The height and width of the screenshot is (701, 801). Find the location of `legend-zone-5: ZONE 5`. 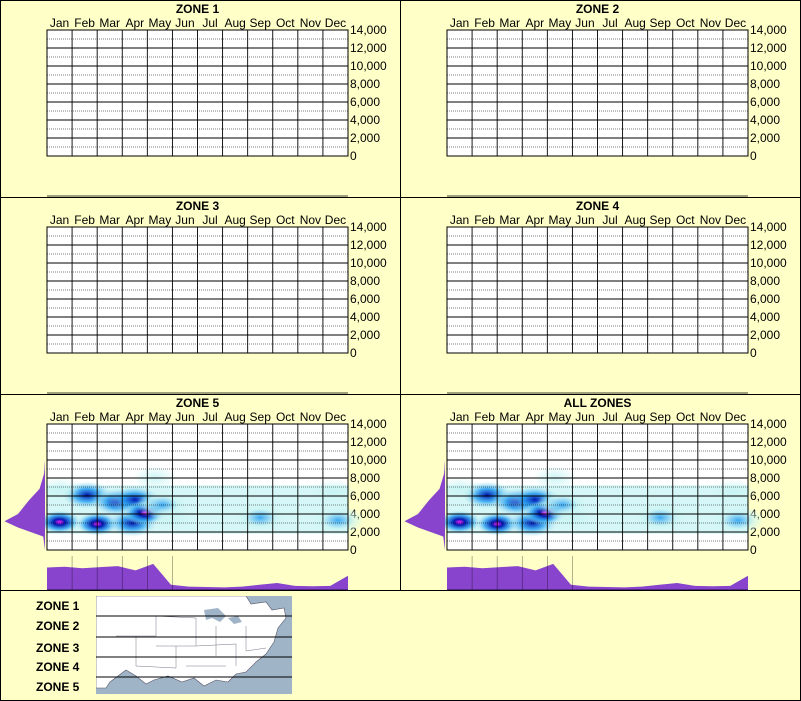

legend-zone-5: ZONE 5 is located at coordinates (58, 687).